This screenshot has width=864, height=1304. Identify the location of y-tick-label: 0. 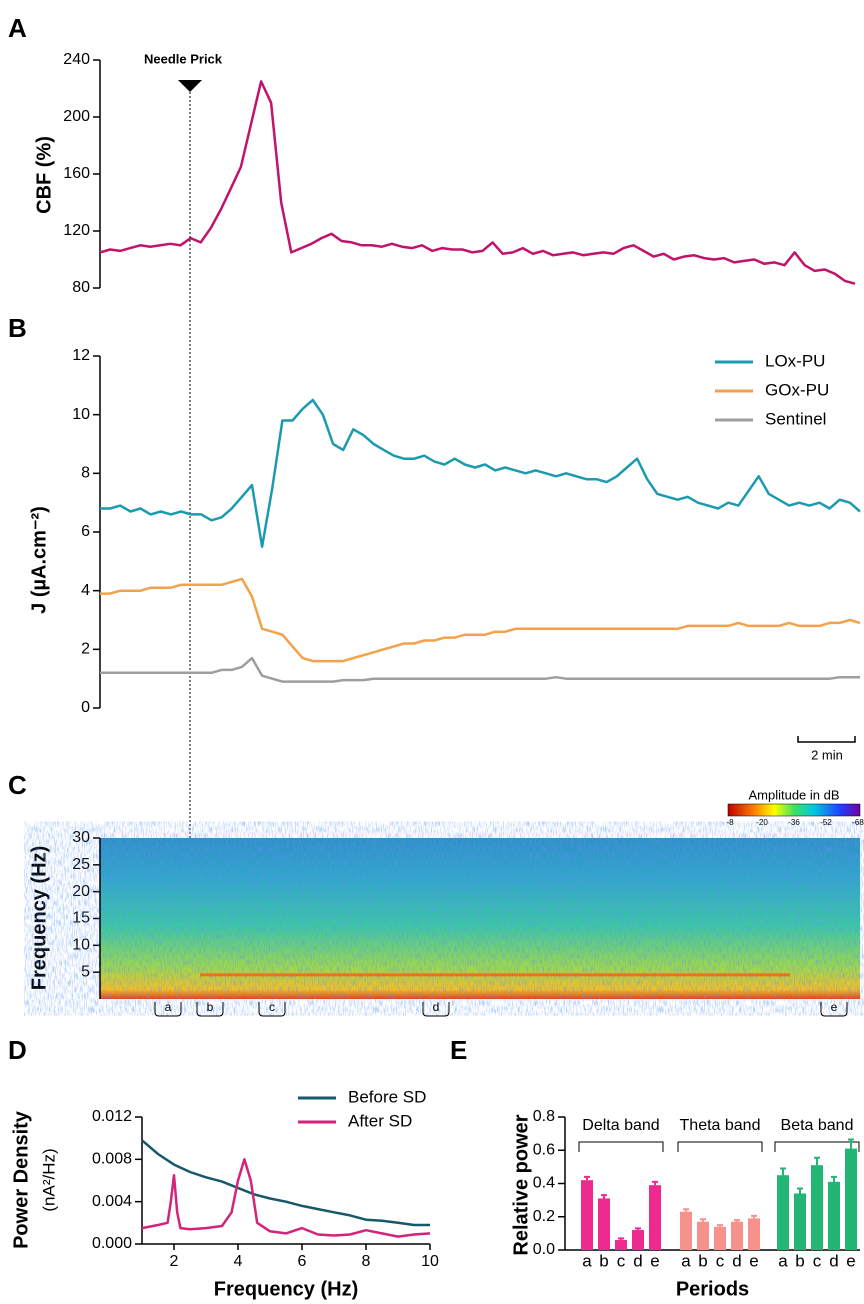
(85, 707).